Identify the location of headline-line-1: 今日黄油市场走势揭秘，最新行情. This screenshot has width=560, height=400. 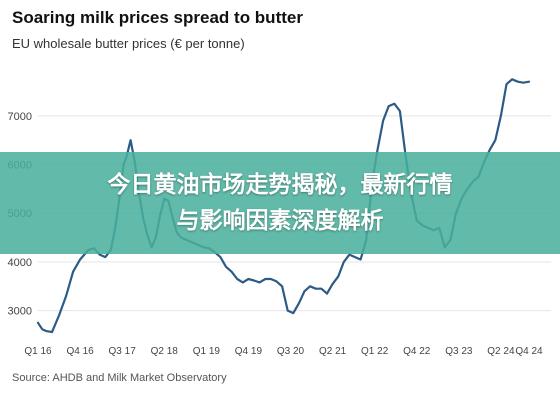
(280, 185).